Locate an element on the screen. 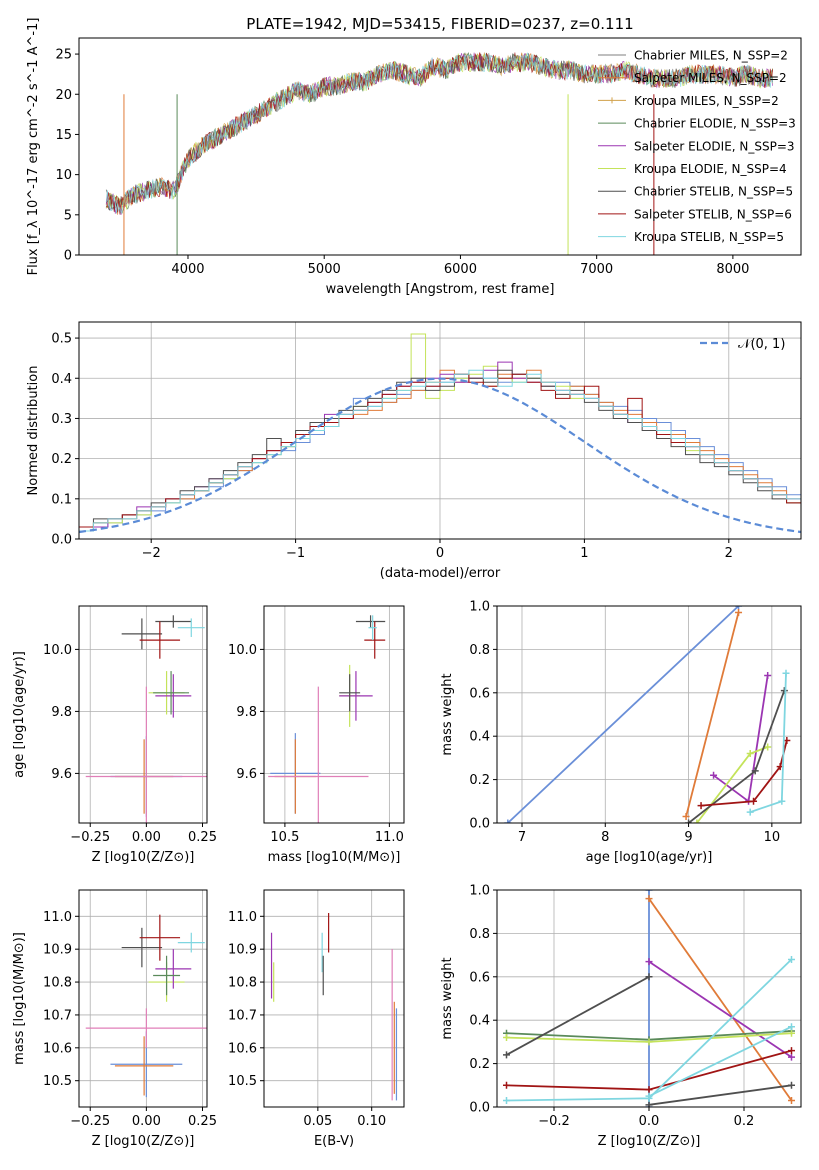 The image size is (819, 1170). y-tick-label: 9.8 is located at coordinates (246, 712).